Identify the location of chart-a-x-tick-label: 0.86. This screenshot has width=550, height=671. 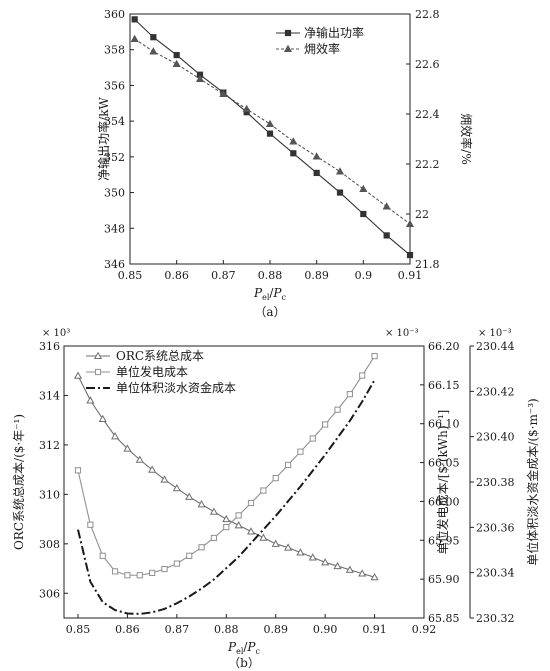
(176, 275).